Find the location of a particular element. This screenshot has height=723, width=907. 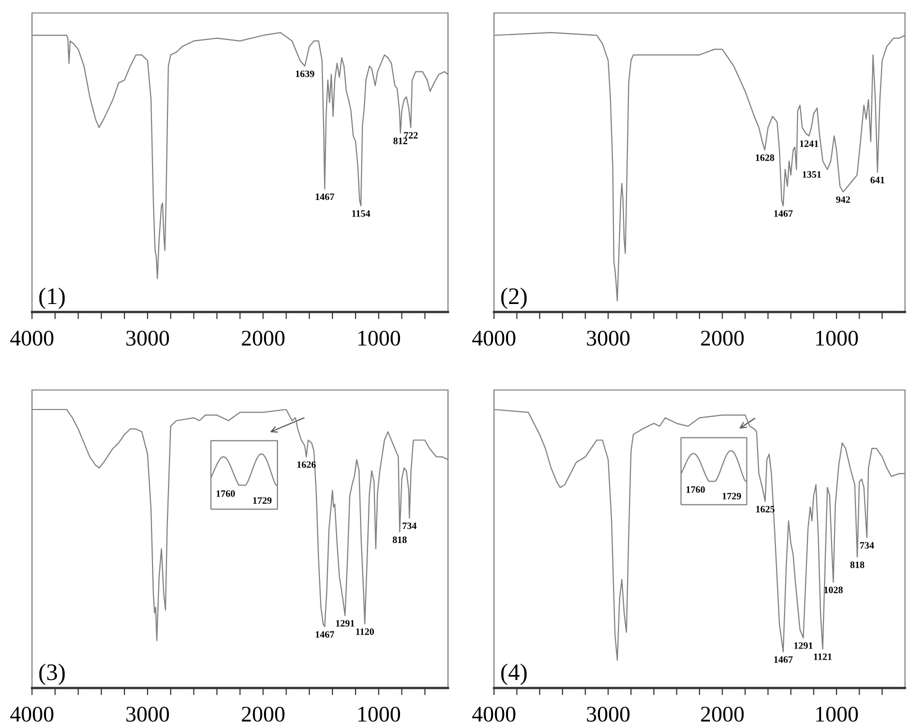

annotation: (4) is located at coordinates (514, 675).